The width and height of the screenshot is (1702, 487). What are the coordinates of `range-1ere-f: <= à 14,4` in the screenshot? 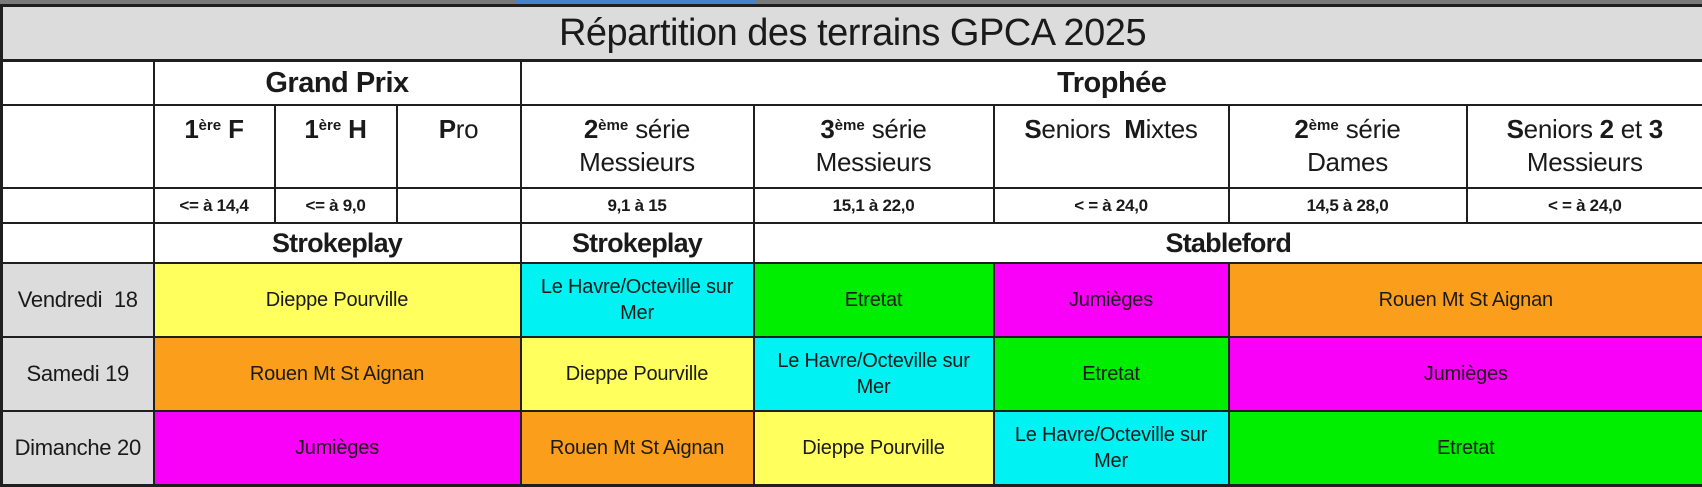 It's located at (214, 205).